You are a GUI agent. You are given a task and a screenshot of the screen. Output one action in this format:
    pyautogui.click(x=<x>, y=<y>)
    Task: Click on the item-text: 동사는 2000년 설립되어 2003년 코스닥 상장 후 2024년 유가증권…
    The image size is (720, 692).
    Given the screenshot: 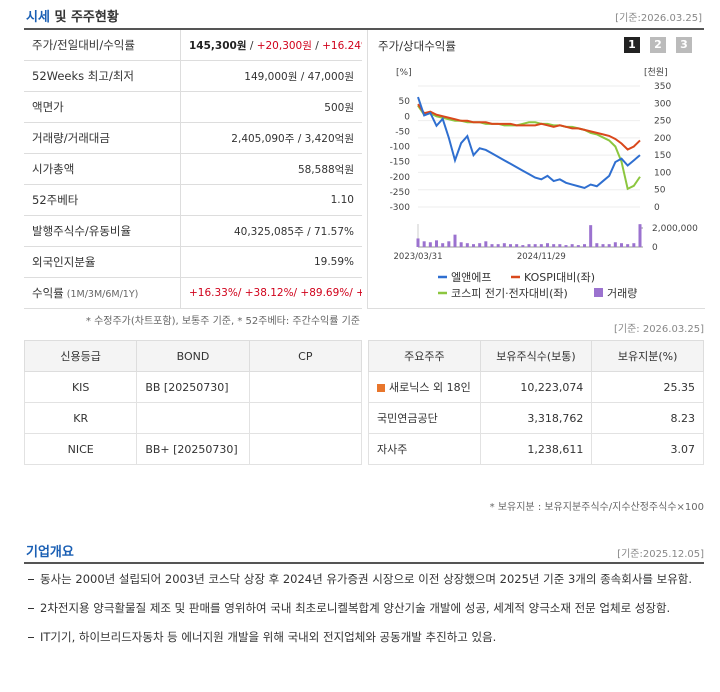 What is the action you would take?
    pyautogui.click(x=366, y=579)
    